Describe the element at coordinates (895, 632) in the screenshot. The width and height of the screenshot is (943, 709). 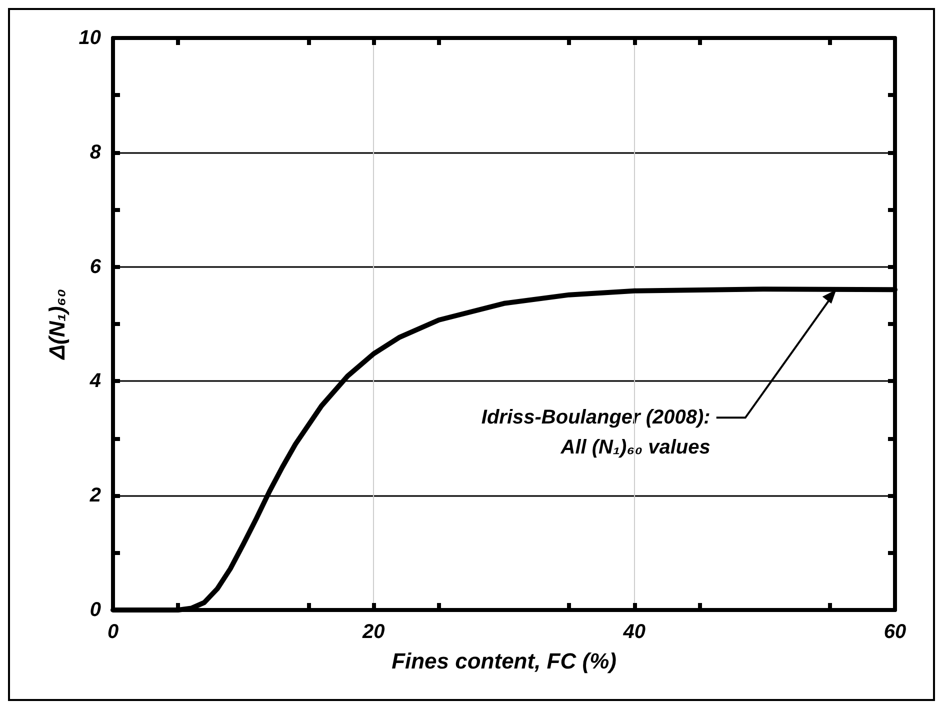
I see `x-tick-label: 60` at that location.